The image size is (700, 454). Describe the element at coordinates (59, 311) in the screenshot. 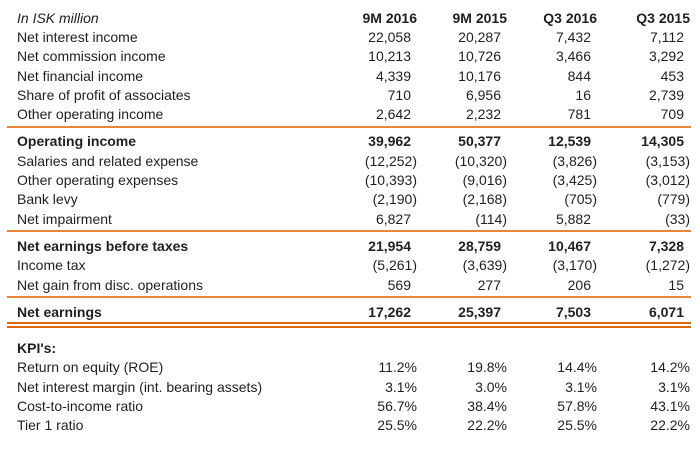

I see `row-label: Net earnings` at that location.